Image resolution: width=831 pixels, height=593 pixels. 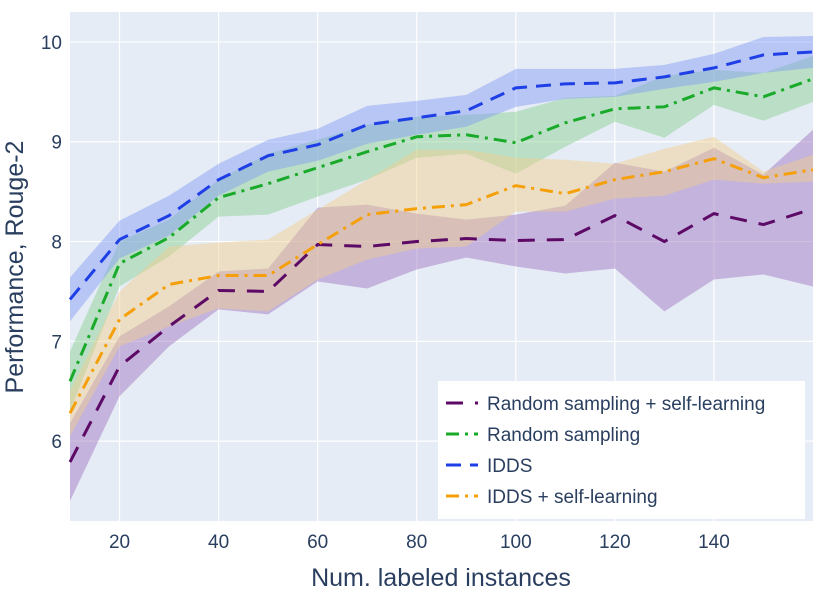 I want to click on legend-label: IDDS, so click(x=509, y=466).